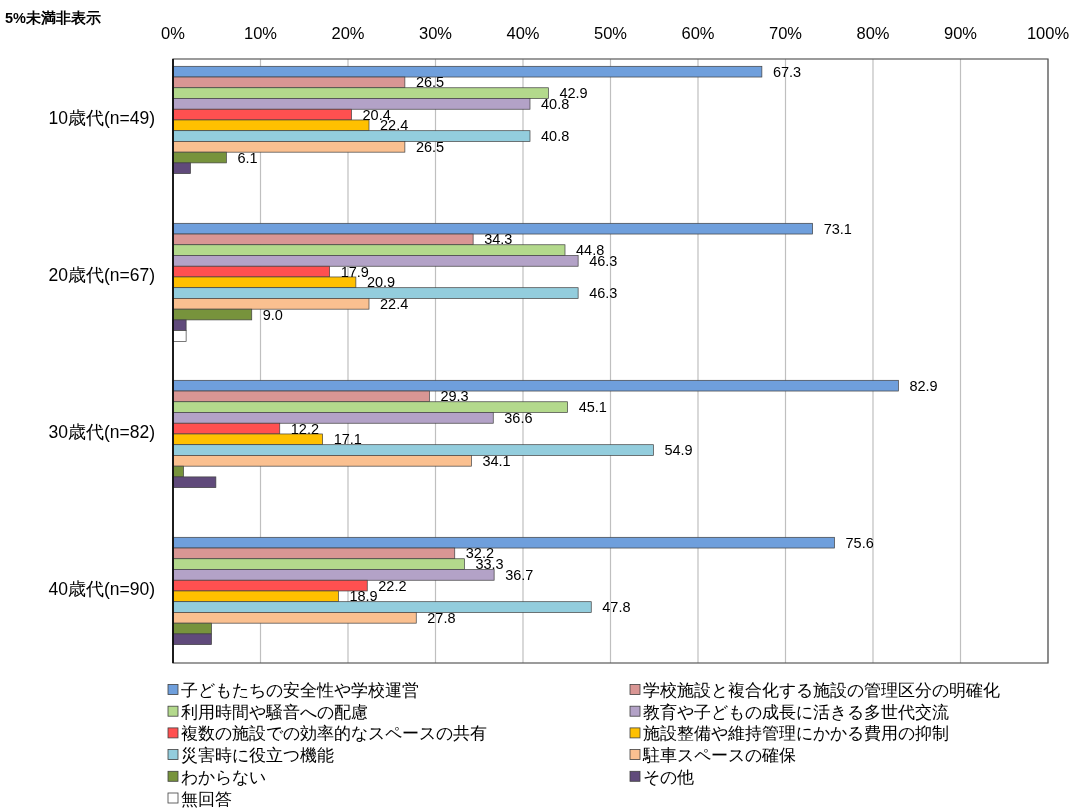 Image resolution: width=1076 pixels, height=808 pixels. Describe the element at coordinates (304, 428) in the screenshot. I see `data-label: 12.2` at that location.